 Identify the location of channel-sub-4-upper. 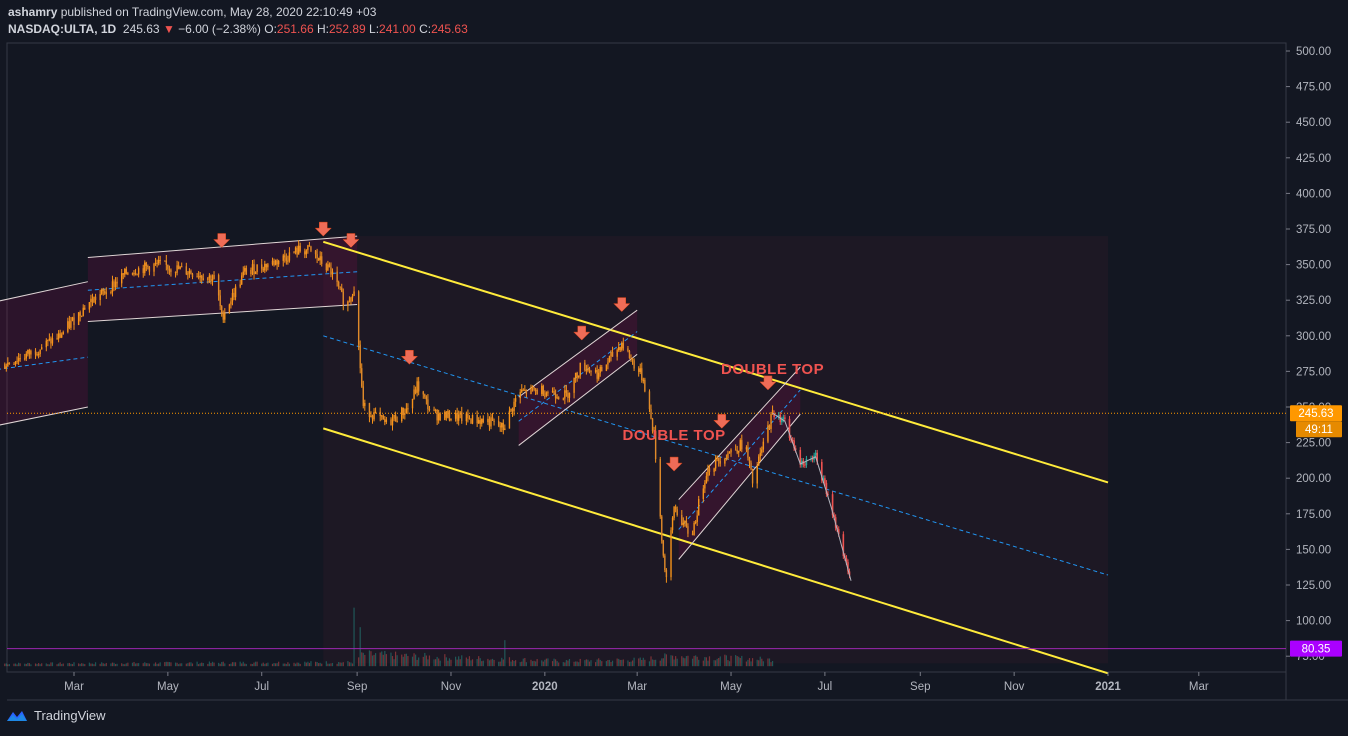
(739, 433).